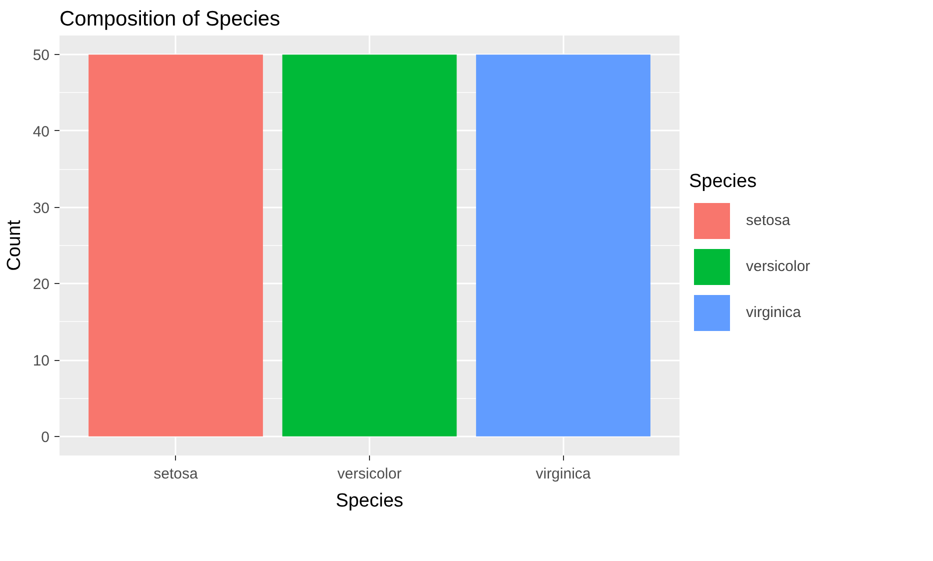 This screenshot has height=561, width=933. I want to click on legend-label: virginica, so click(774, 312).